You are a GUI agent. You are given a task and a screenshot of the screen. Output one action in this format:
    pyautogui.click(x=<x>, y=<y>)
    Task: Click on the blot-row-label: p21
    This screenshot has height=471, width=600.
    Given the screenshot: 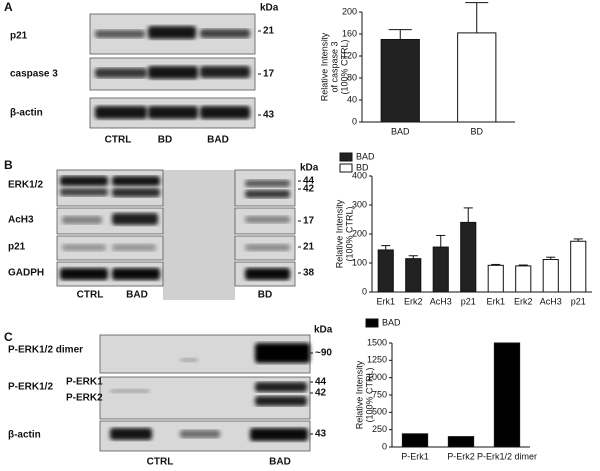 What is the action you would take?
    pyautogui.click(x=17, y=247)
    